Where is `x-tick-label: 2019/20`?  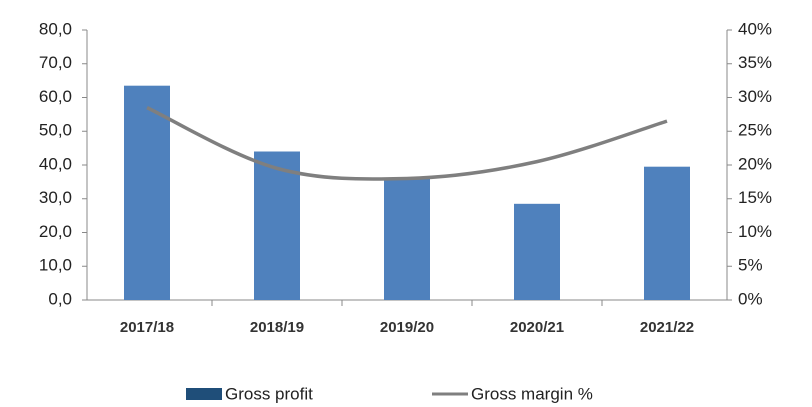 x-tick-label: 2019/20 is located at coordinates (407, 327).